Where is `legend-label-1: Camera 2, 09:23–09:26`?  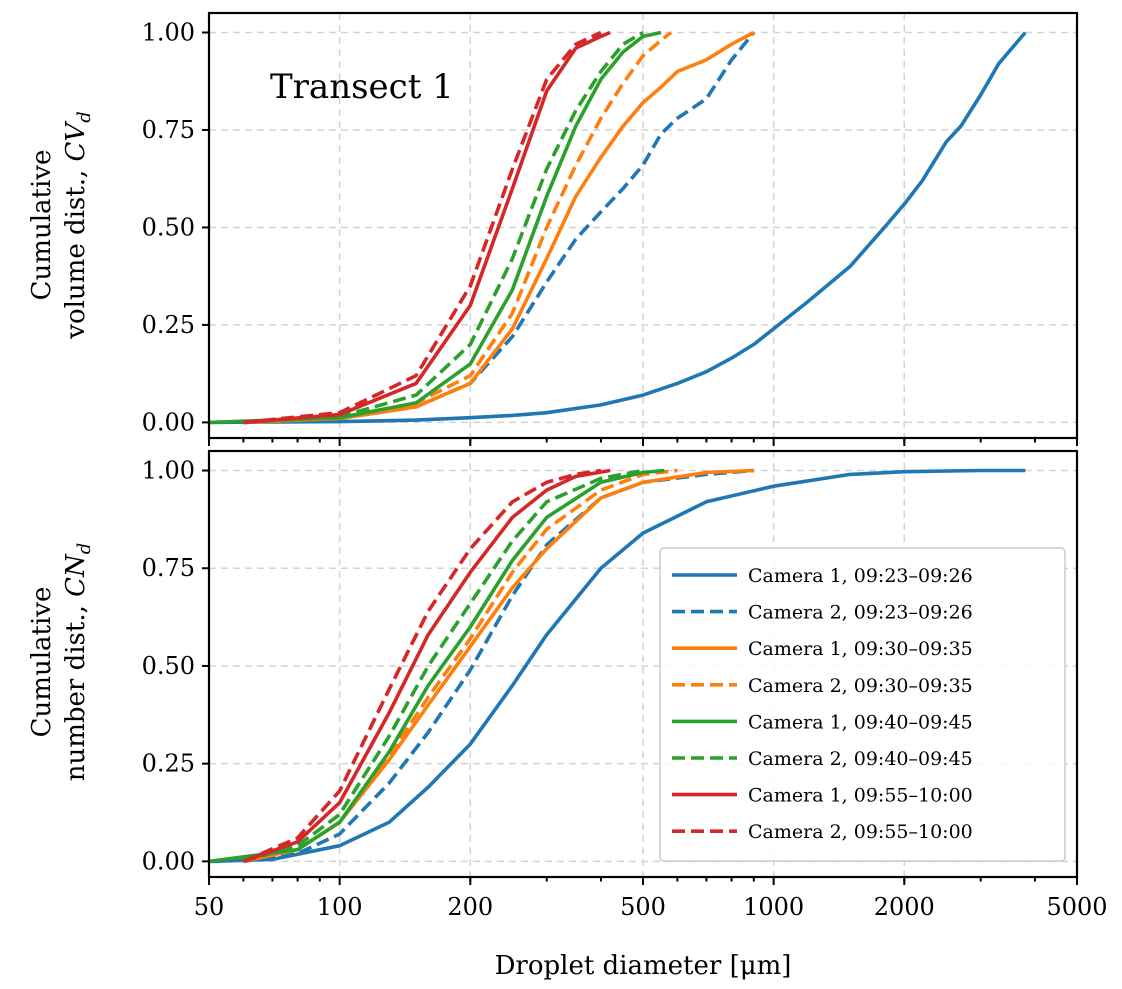
legend-label-1: Camera 2, 09:23–09:26 is located at coordinates (860, 613).